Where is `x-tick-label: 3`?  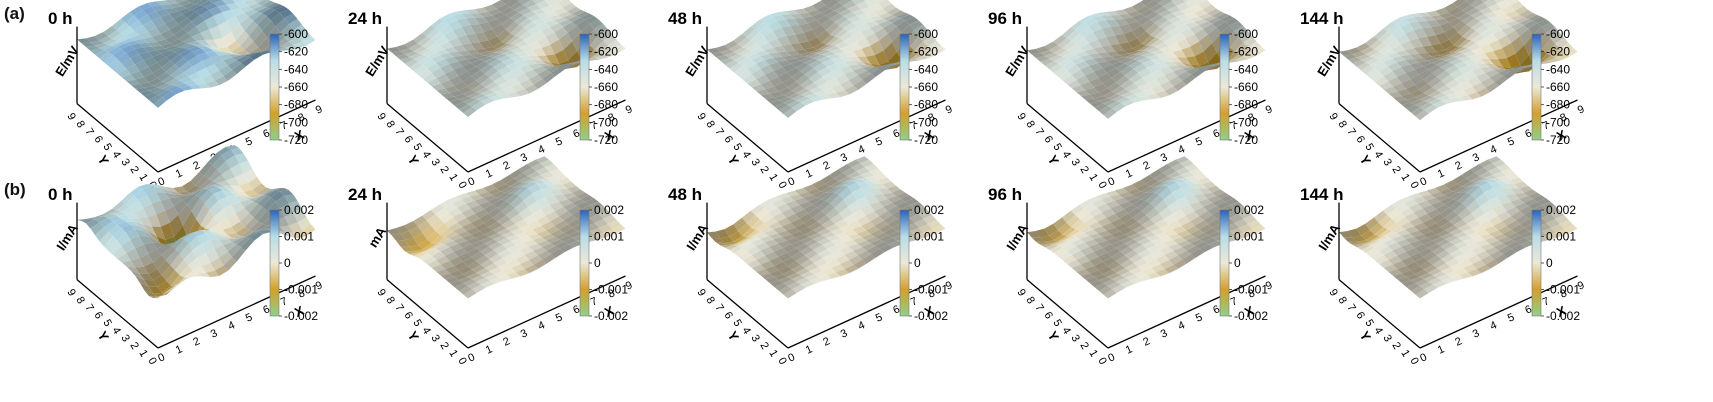
x-tick-label: 3 is located at coordinates (214, 333).